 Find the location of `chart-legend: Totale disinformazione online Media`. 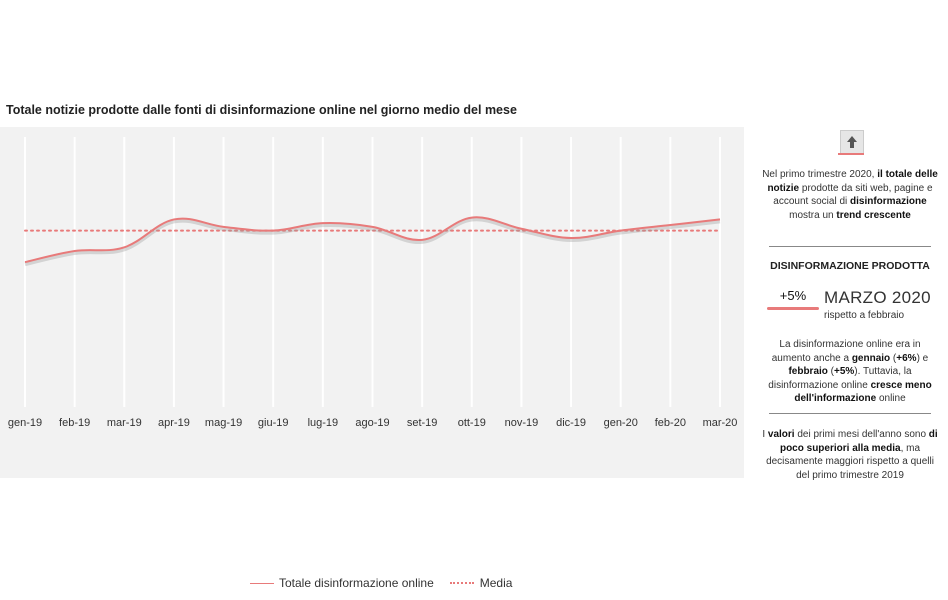

chart-legend: Totale disinformazione online Media is located at coordinates (374, 583).